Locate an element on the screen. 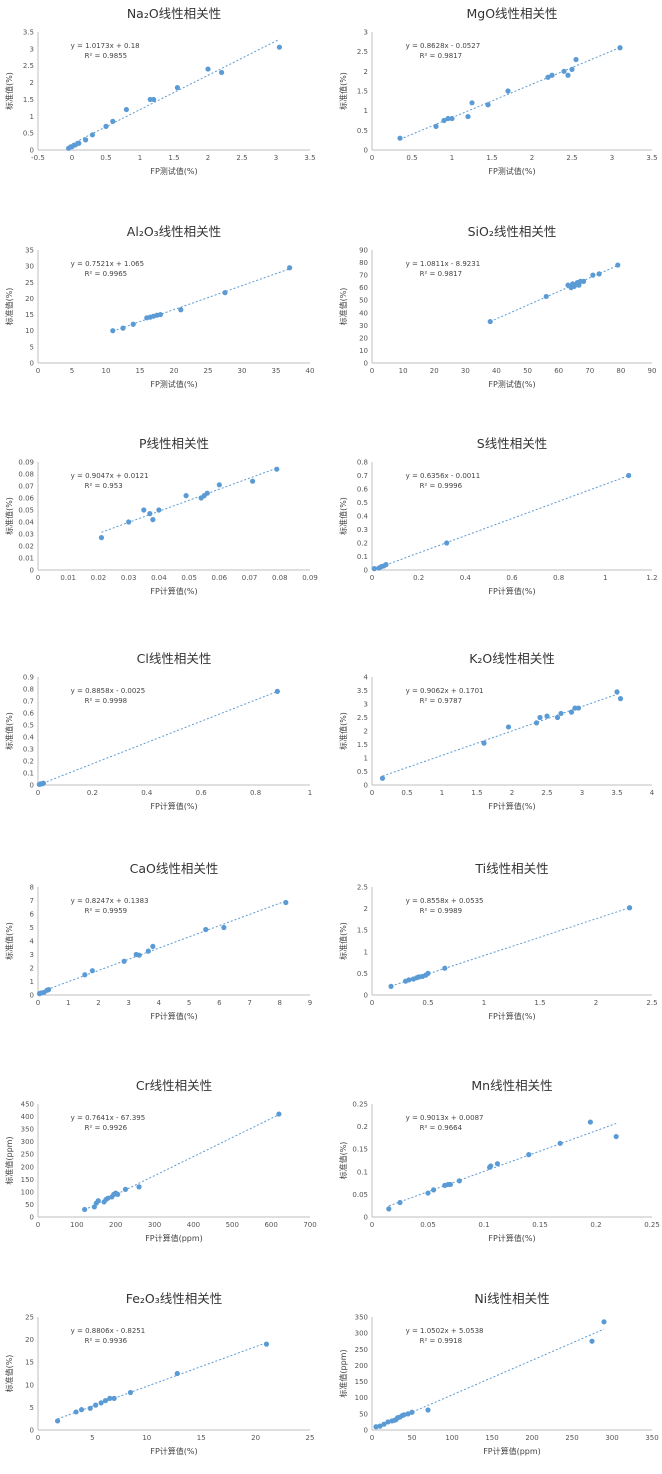 This screenshot has width=662, height=1474. y-tick-label: 0.07 is located at coordinates (26, 487).